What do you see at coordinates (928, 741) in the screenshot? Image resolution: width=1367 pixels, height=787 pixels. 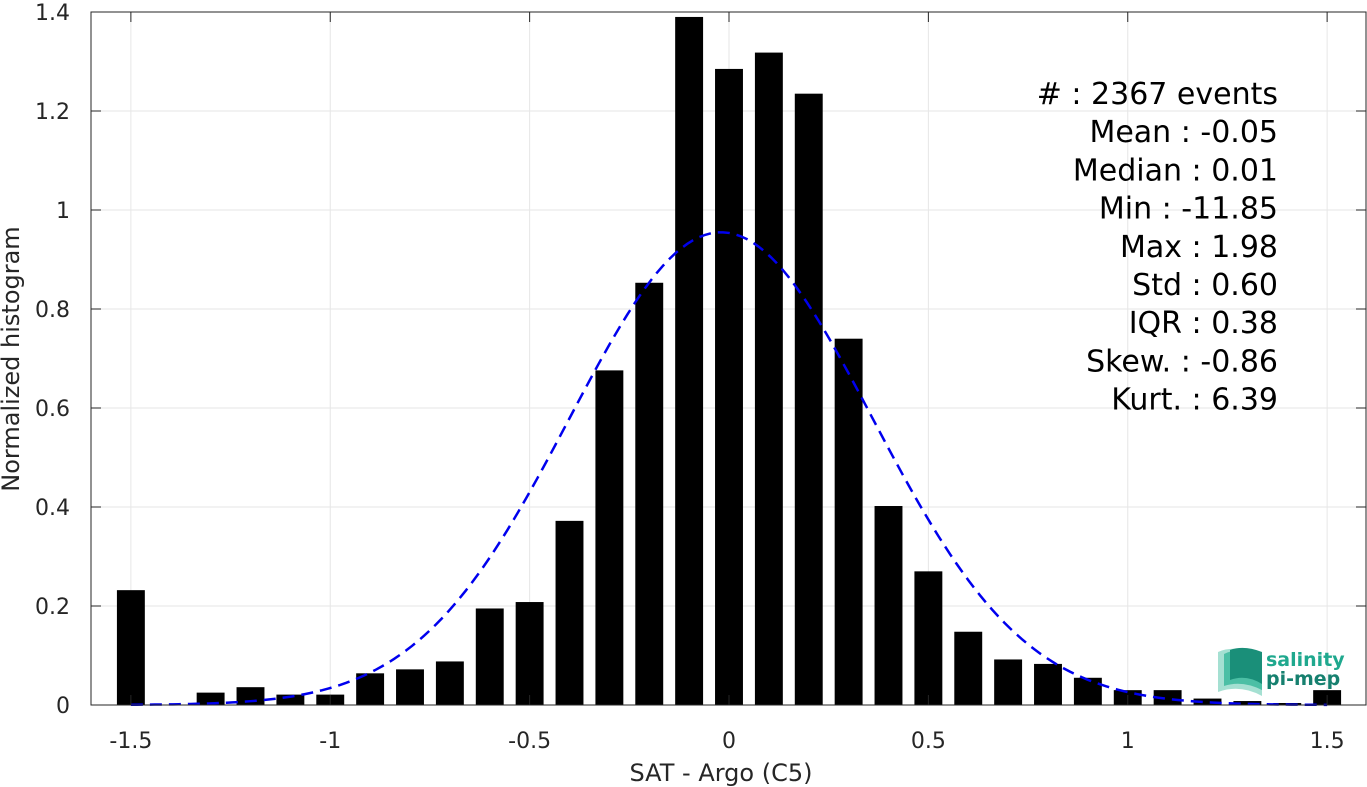 I see `x-tick-label: 0.5` at bounding box center [928, 741].